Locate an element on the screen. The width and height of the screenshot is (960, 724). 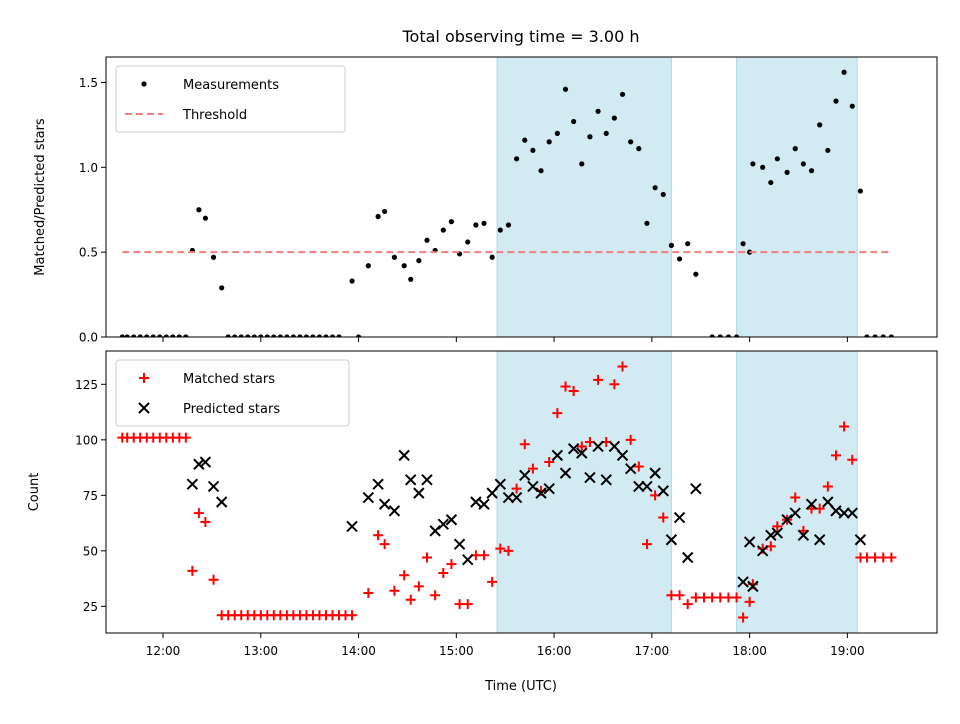
y-tick-label: 100 is located at coordinates (86, 440).